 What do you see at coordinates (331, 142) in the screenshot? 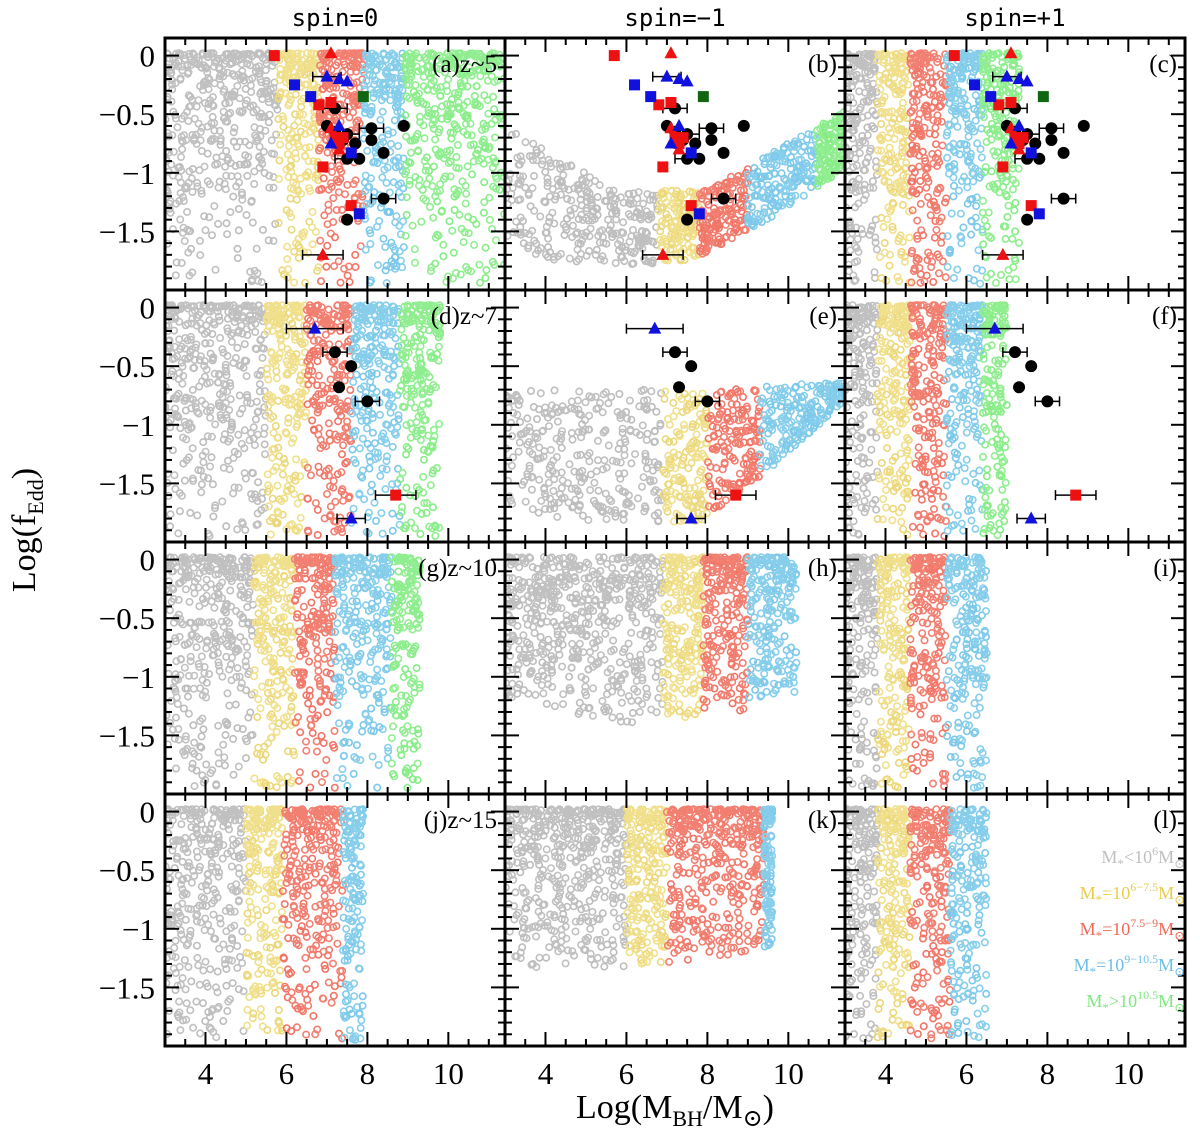
I see `obs-blue-triangle` at bounding box center [331, 142].